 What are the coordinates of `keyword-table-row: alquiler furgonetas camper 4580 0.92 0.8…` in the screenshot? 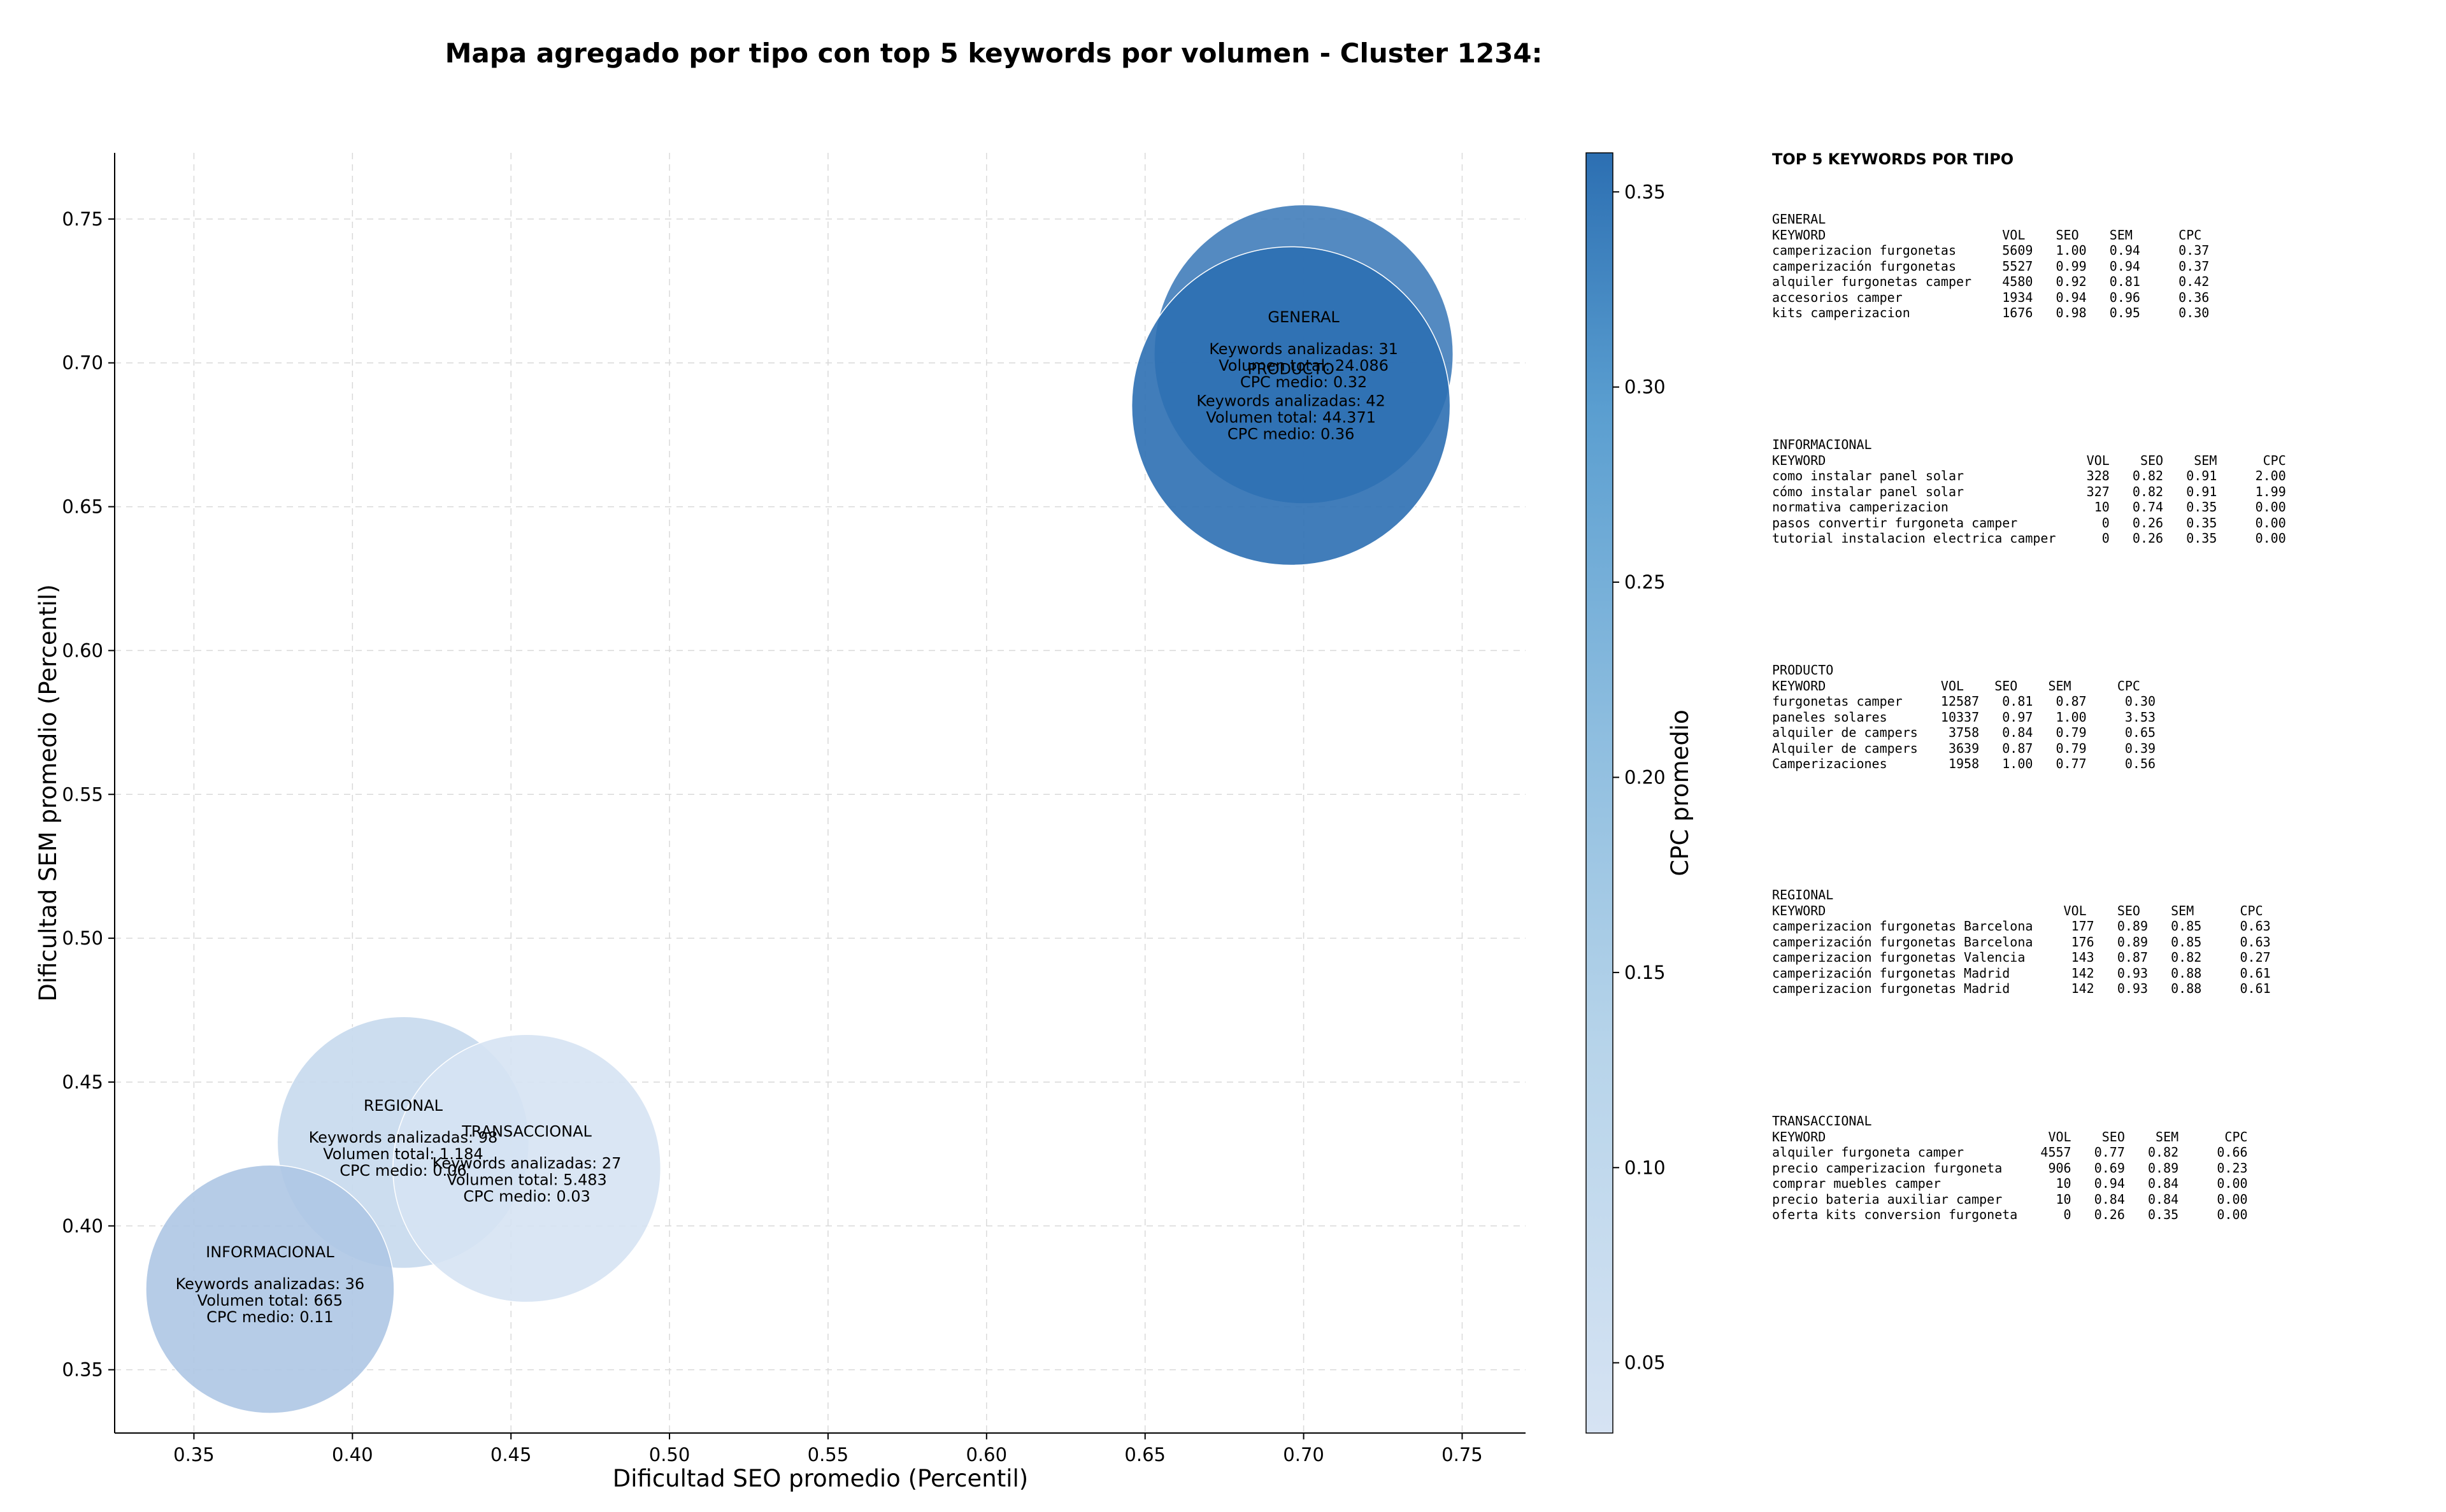 It's located at (1991, 281).